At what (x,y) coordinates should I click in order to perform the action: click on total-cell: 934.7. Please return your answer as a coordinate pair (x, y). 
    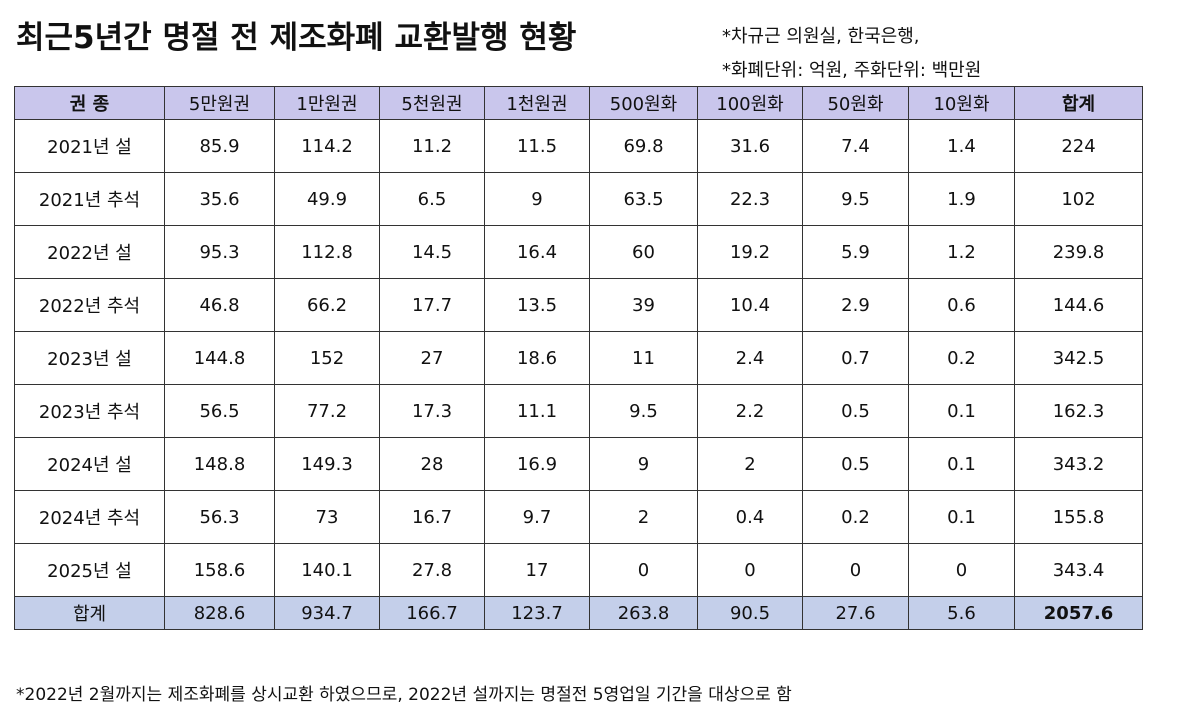
    Looking at the image, I should click on (327, 613).